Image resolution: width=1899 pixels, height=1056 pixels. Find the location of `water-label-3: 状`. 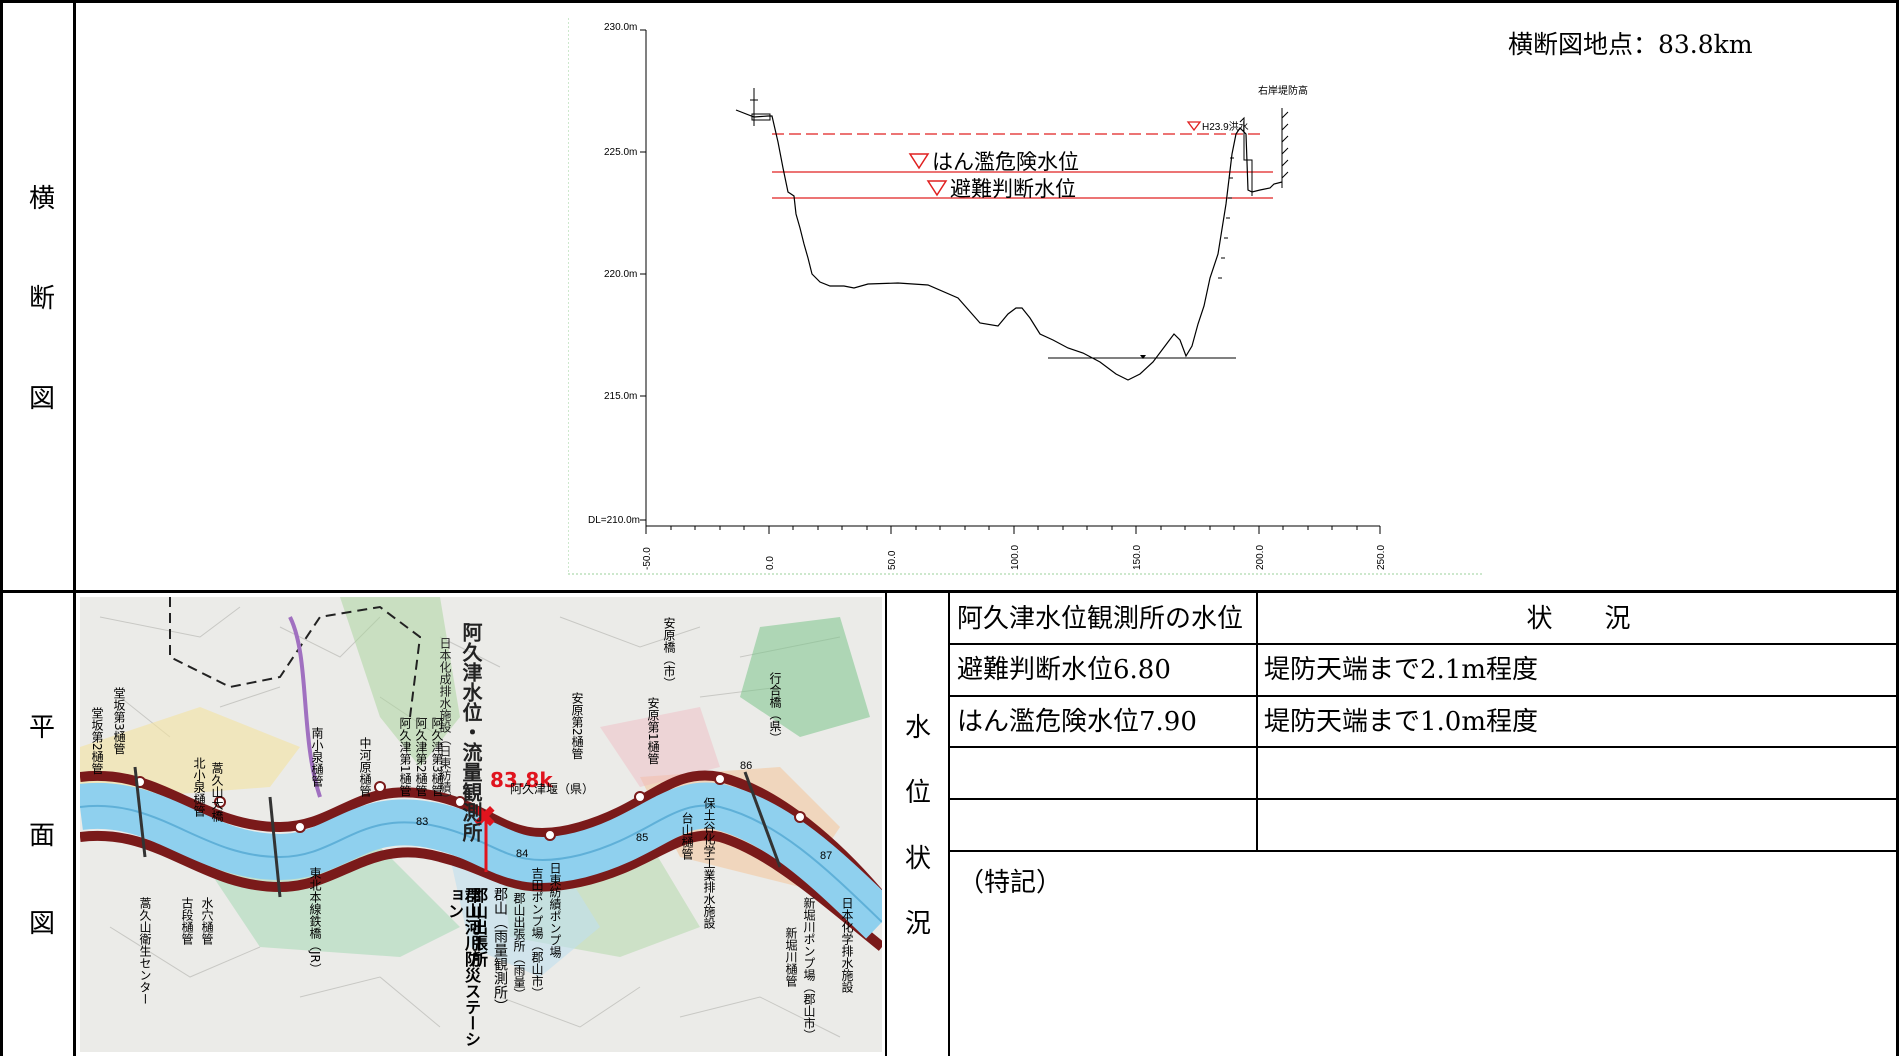

water-label-3: 状 is located at coordinates (918, 859).